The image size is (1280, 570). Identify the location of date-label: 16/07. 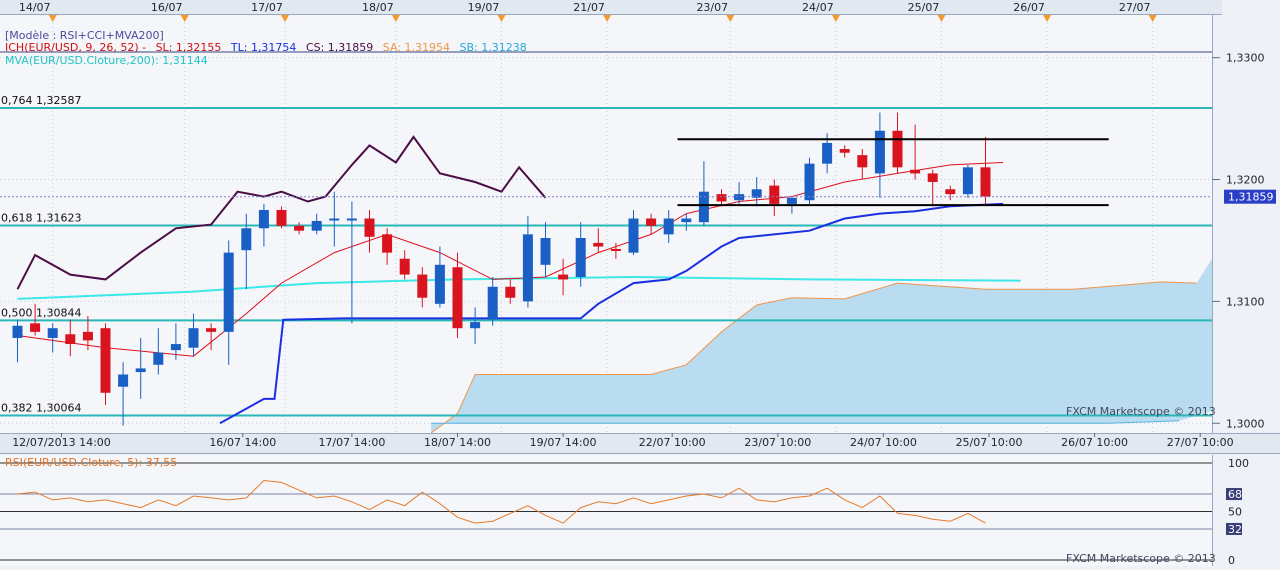
(167, 7).